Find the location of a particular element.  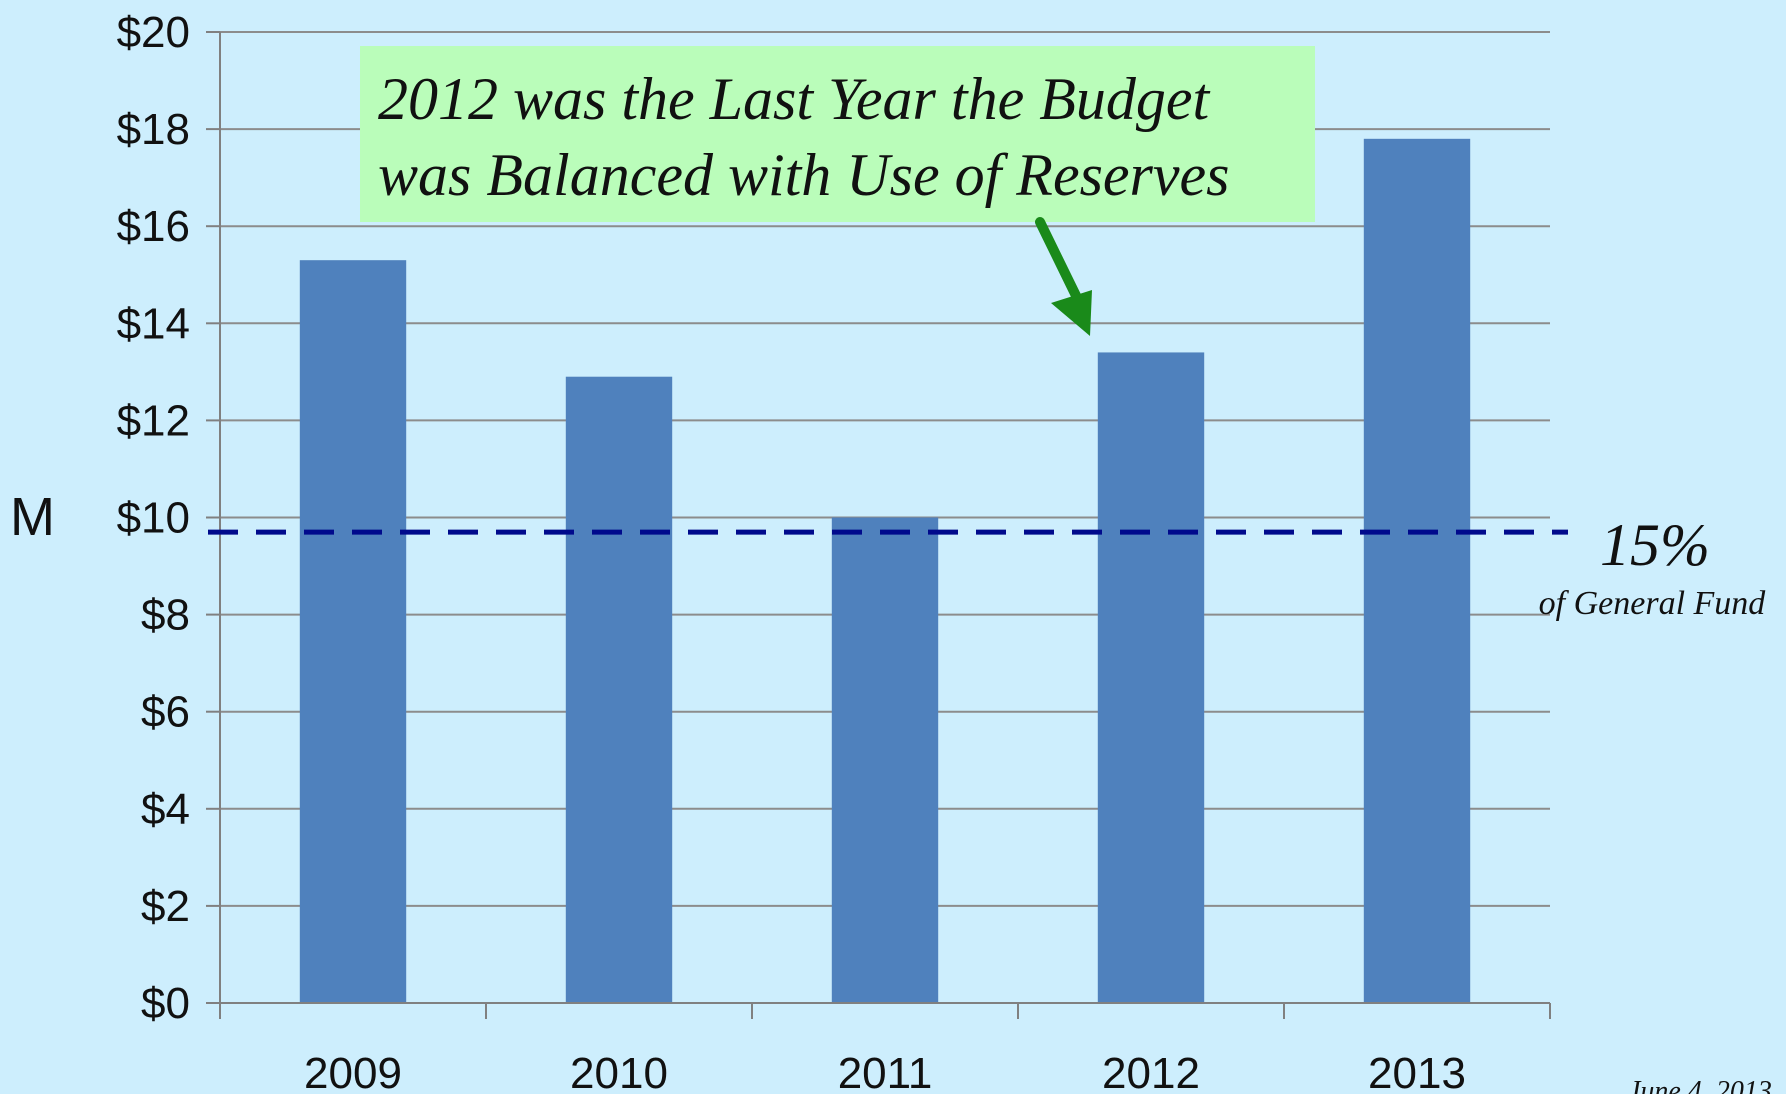

y-tick-label-10: $10 is located at coordinates (153, 518).